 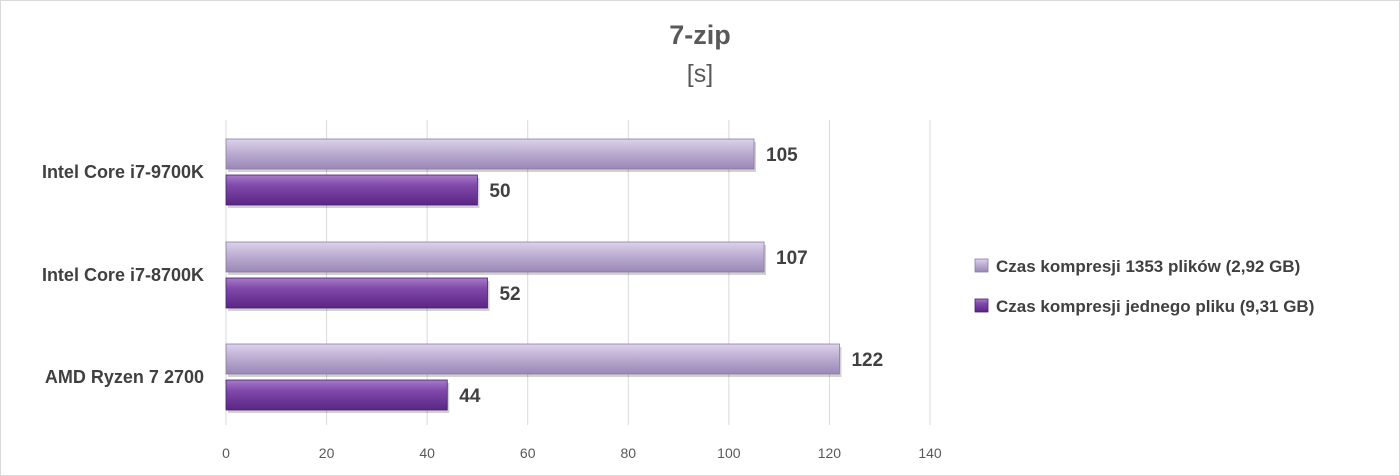 What do you see at coordinates (509, 294) in the screenshot?
I see `data-label: 52` at bounding box center [509, 294].